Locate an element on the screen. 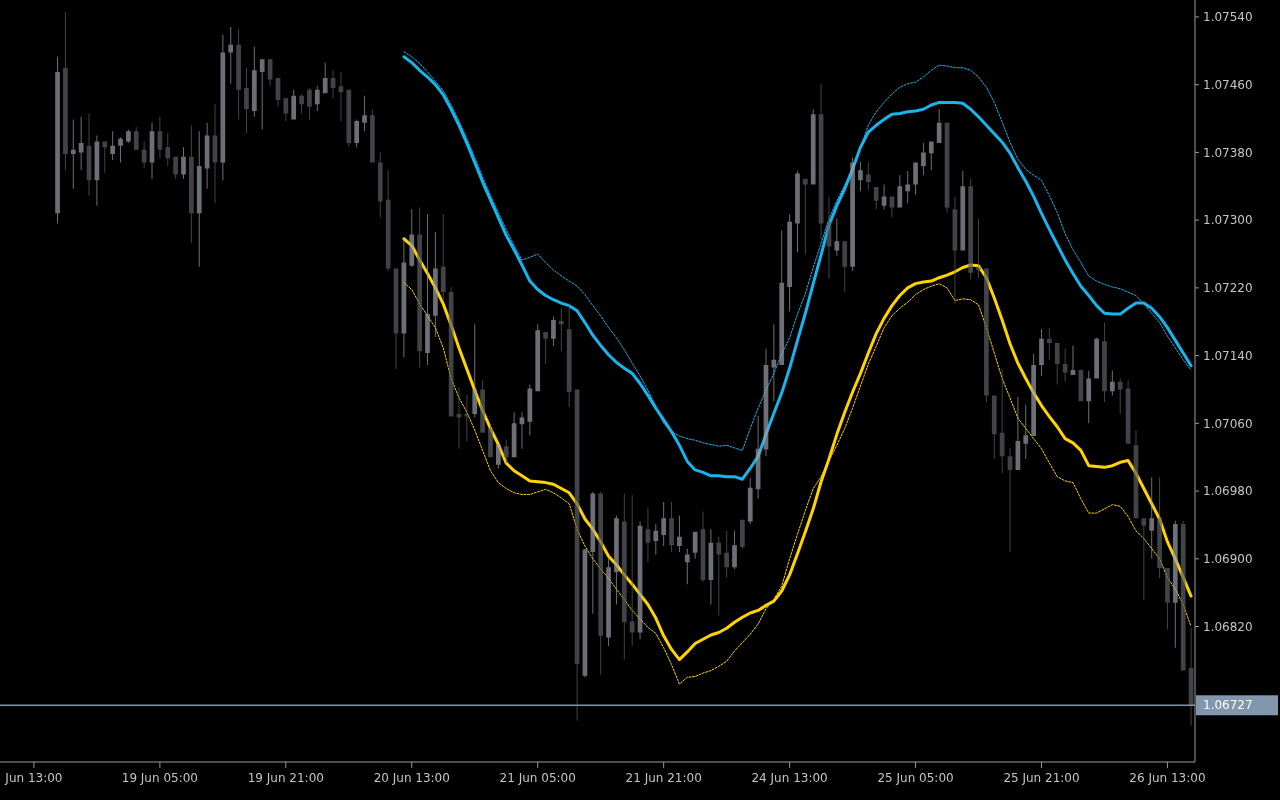  y-tick-label: 1.07220 is located at coordinates (1228, 288).